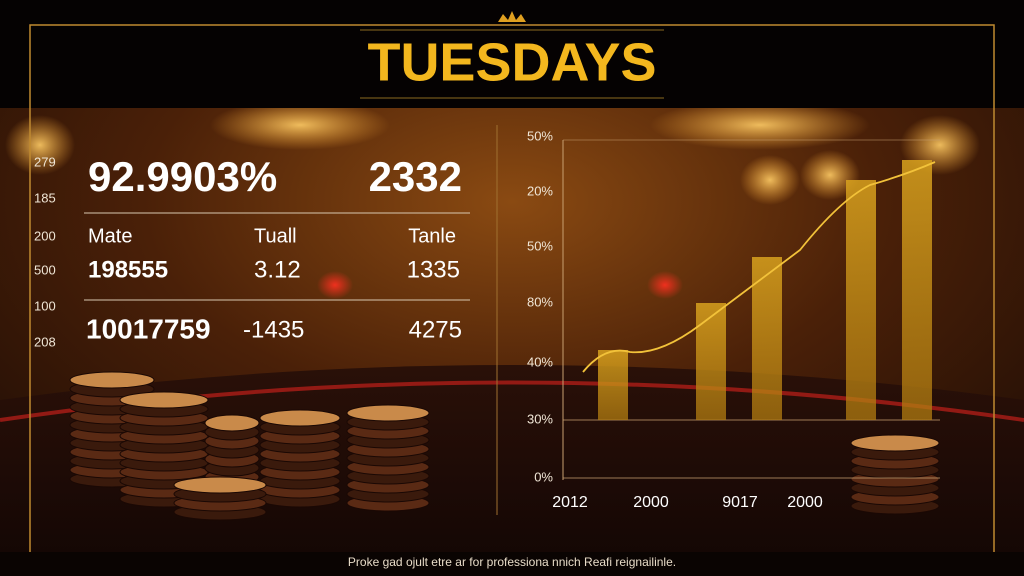 The height and width of the screenshot is (576, 1024). I want to click on side-label: 208, so click(45, 341).